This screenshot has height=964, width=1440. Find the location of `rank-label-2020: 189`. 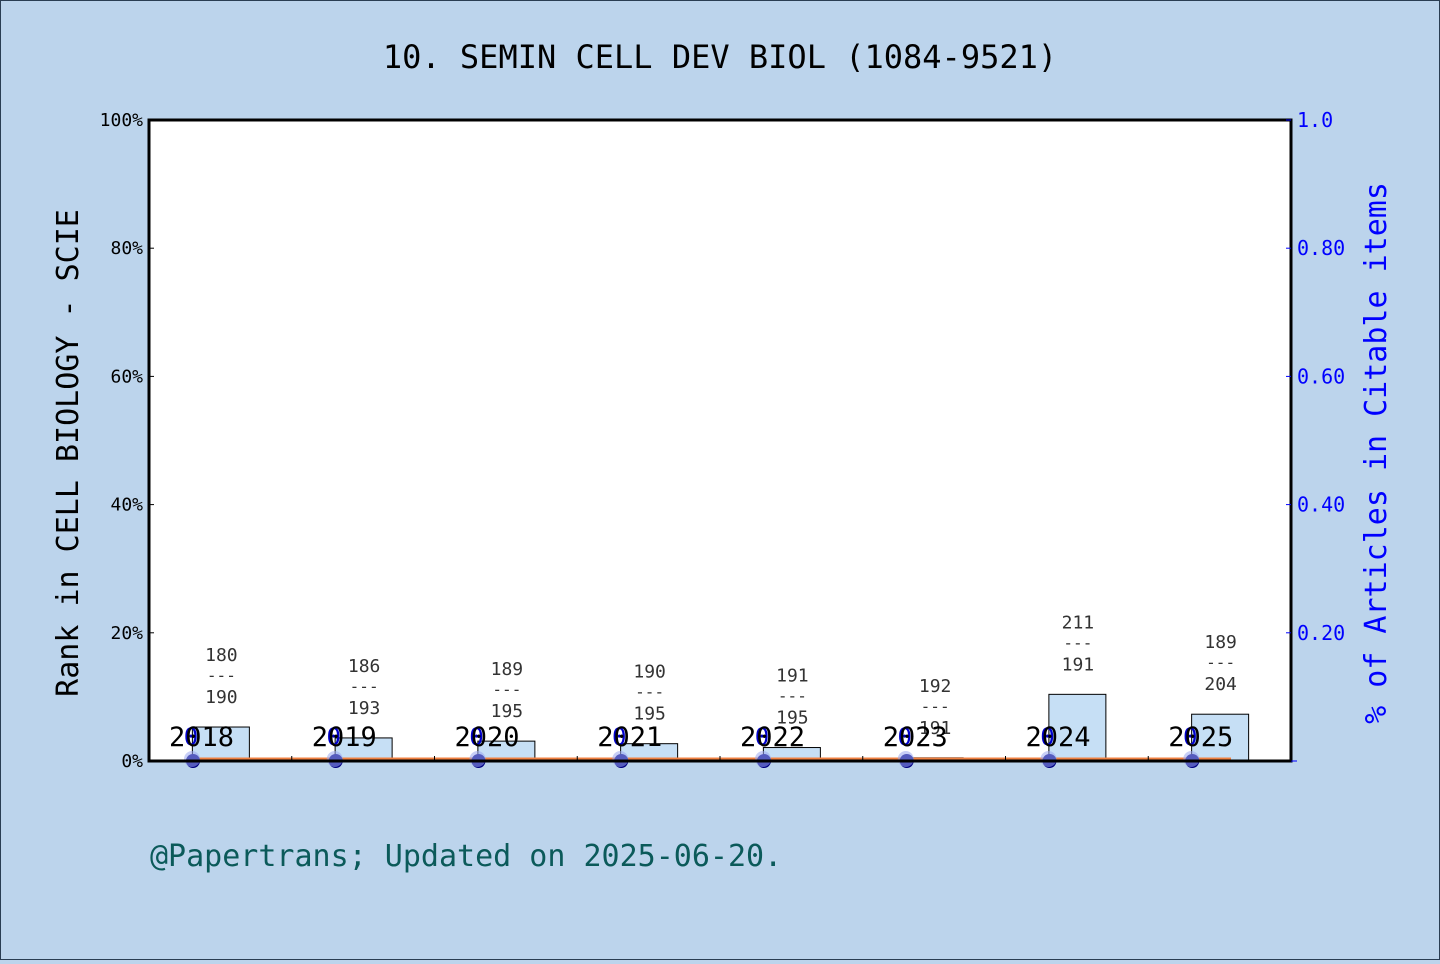

rank-label-2020: 189 is located at coordinates (507, 669).